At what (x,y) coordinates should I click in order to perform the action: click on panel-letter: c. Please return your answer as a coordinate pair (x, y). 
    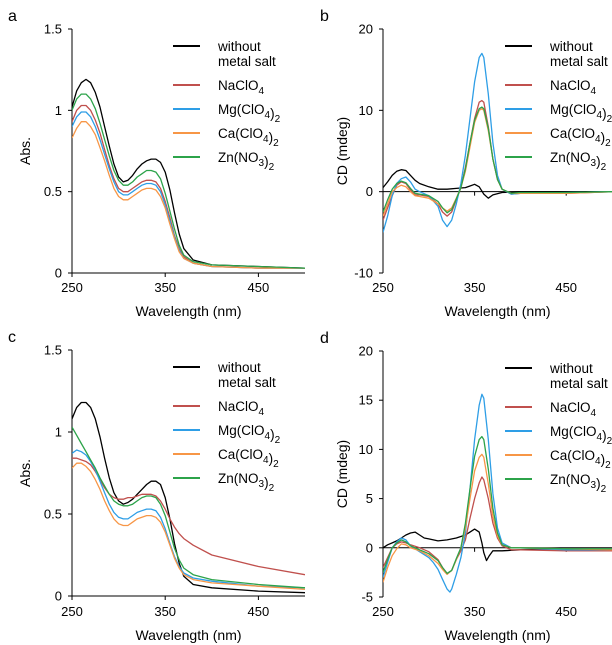
    Looking at the image, I should click on (12, 337).